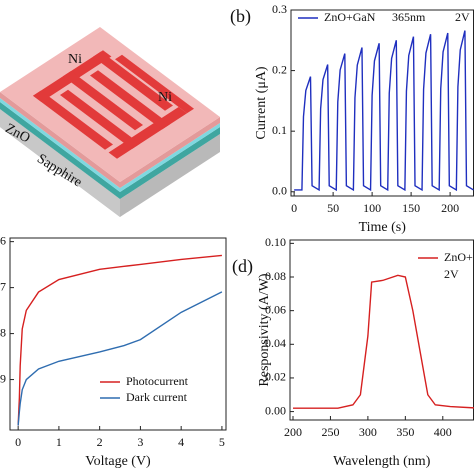 This screenshot has width=474, height=474. I want to click on y-tick-label: 6, so click(3, 240).